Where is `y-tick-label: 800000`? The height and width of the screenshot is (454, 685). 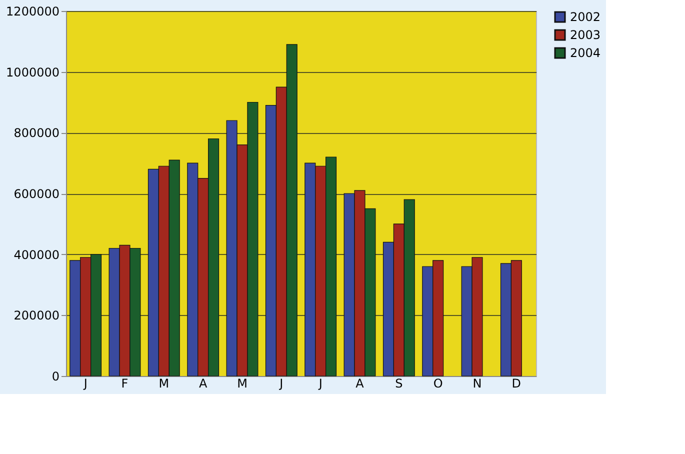 y-tick-label: 800000 is located at coordinates (37, 133).